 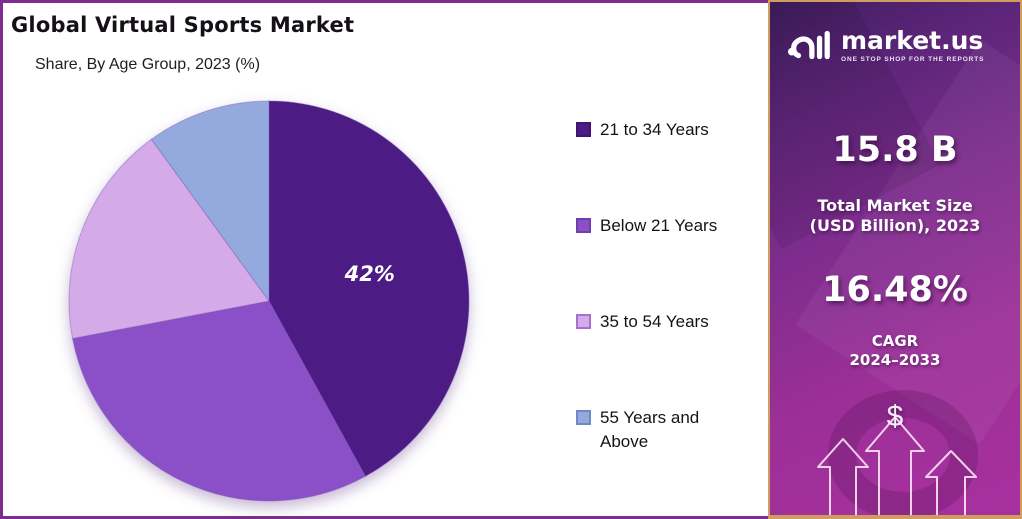 I want to click on market-size-label-line1: Total Market Size, so click(x=895, y=205).